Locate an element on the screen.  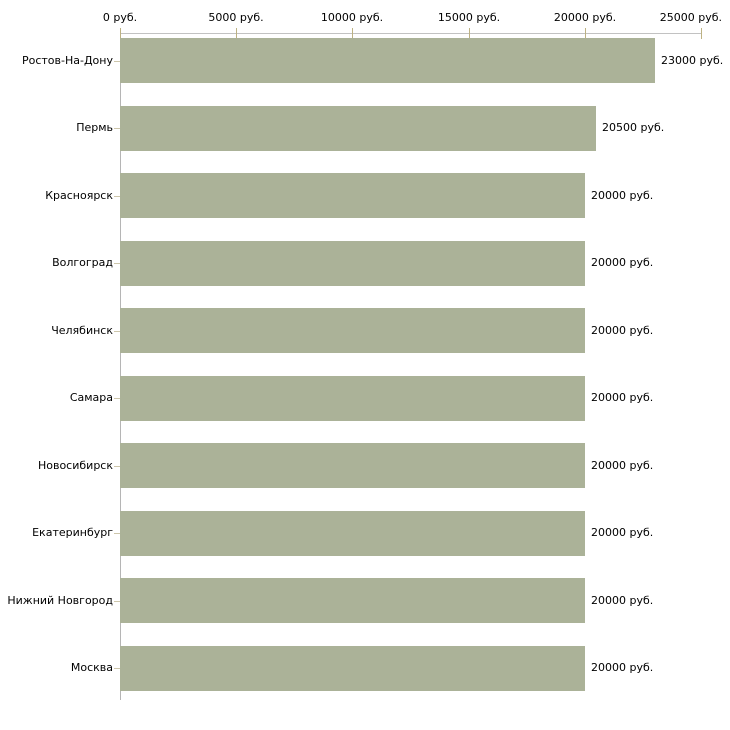
x-axis-tick-label: 20000 руб. is located at coordinates (585, 17).